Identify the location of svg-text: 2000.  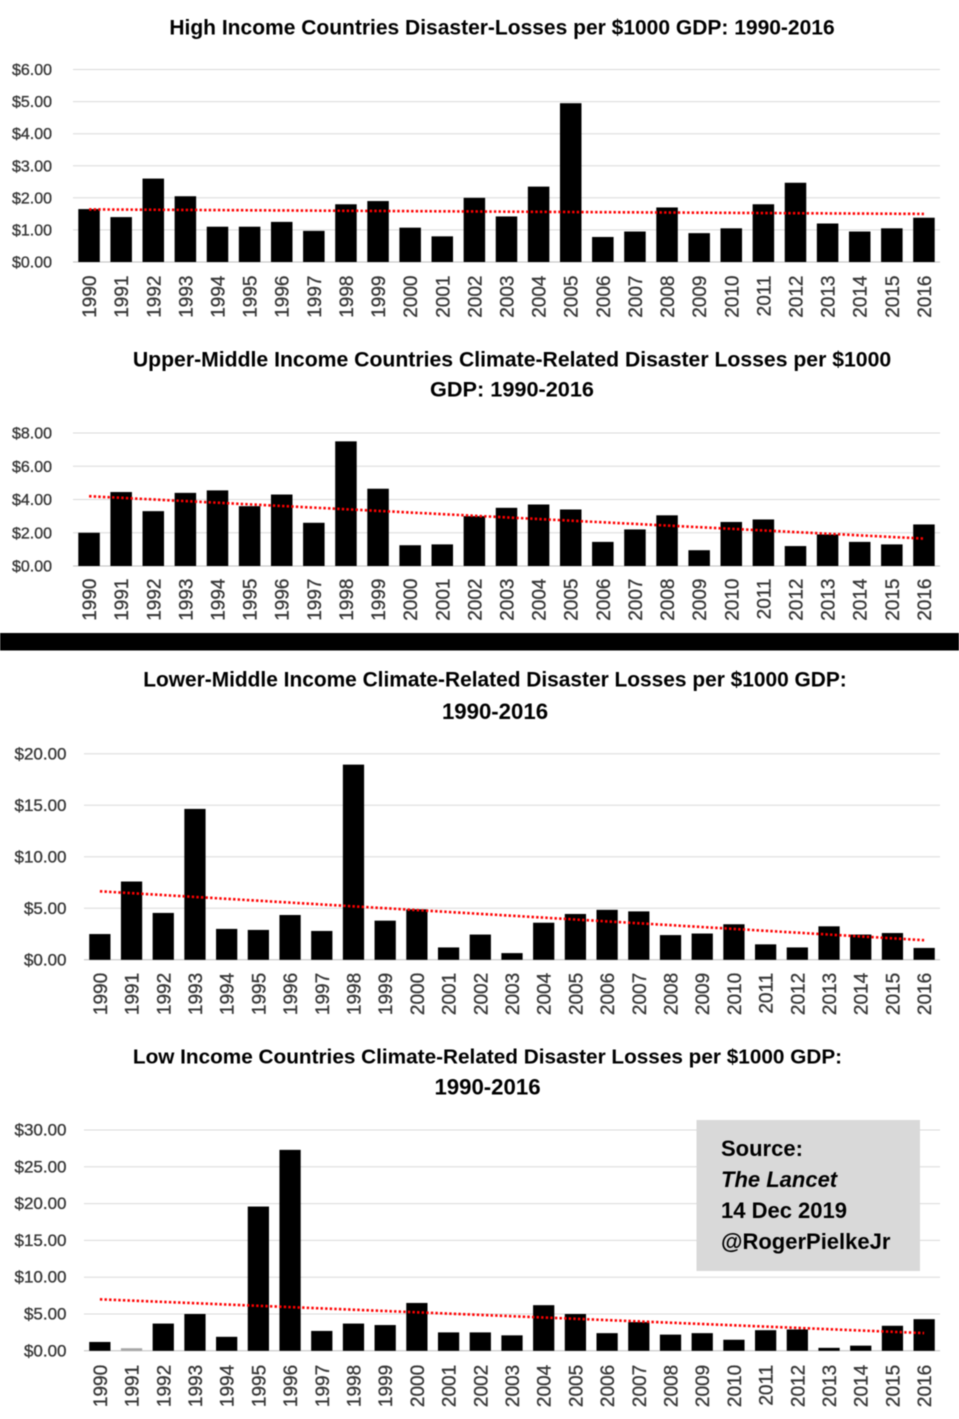
(418, 994).